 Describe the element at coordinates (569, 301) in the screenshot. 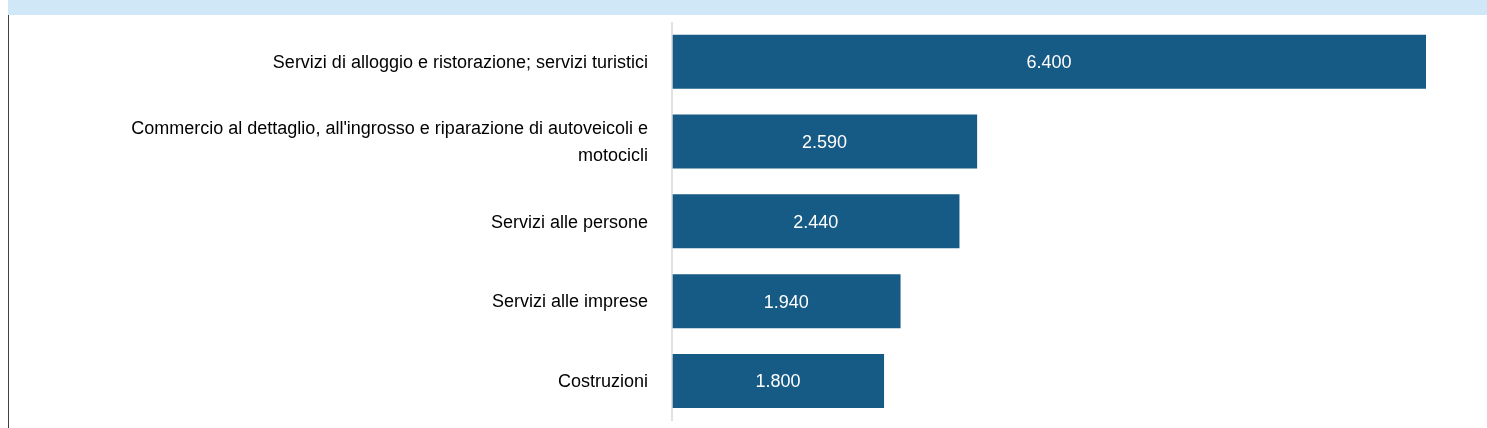

I see `y-tick-label: Servizi alle imprese` at that location.